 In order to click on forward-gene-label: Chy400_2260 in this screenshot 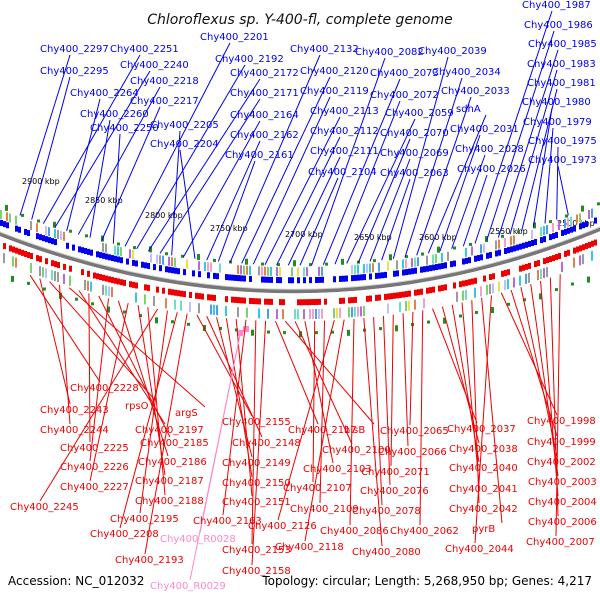, I will do `click(114, 114)`.